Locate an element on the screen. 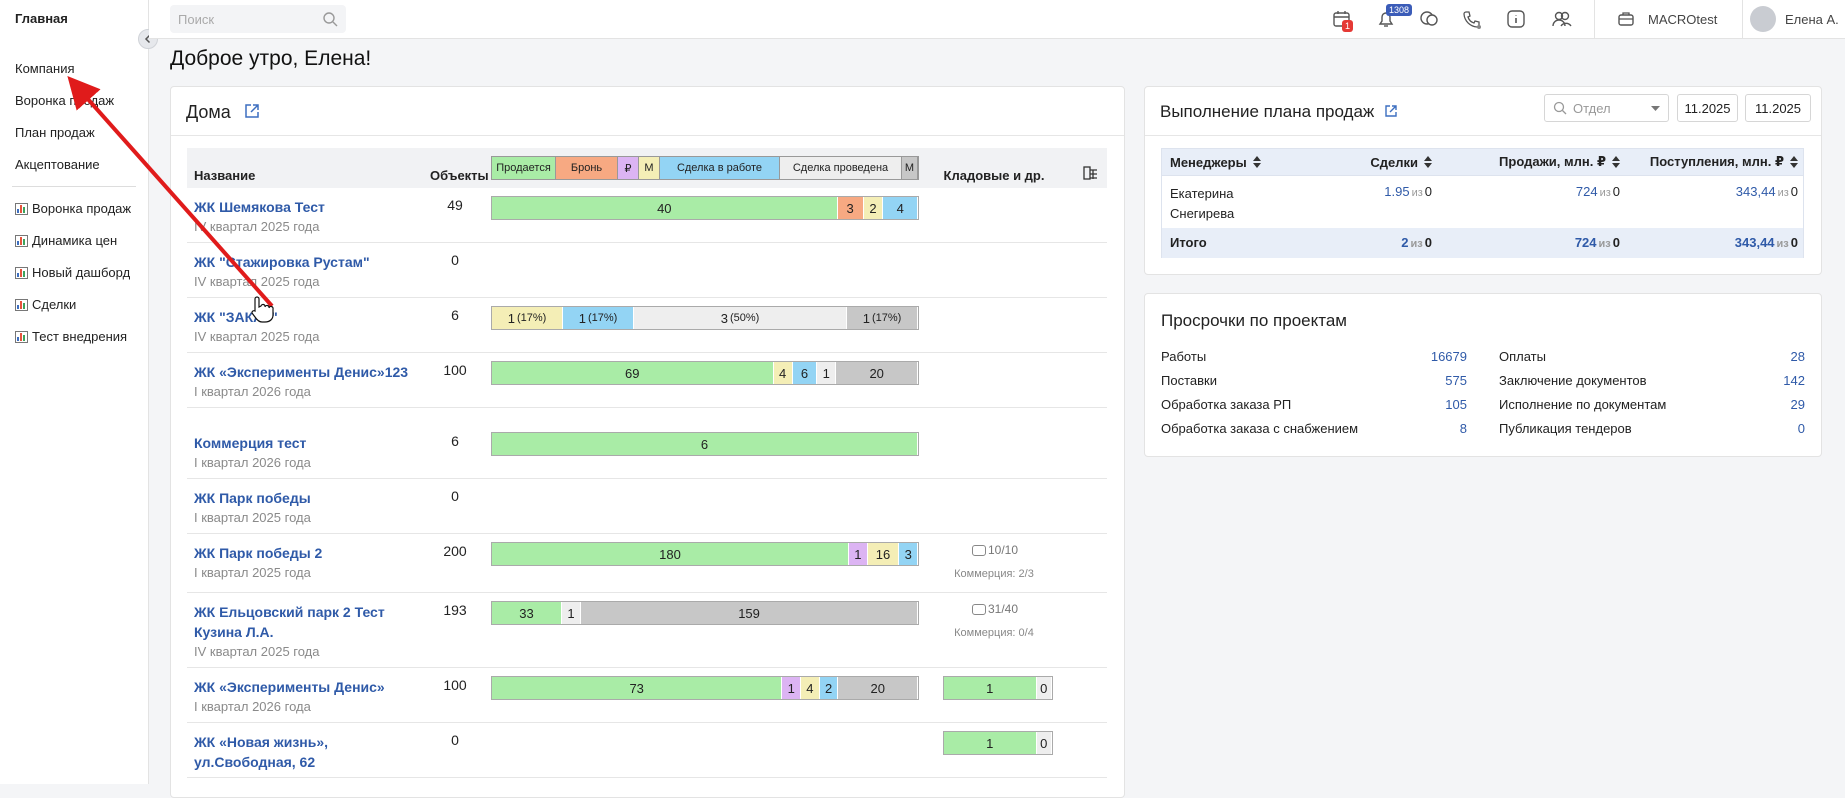 The image size is (1845, 798). report-item: Сделки is located at coordinates (45, 304).